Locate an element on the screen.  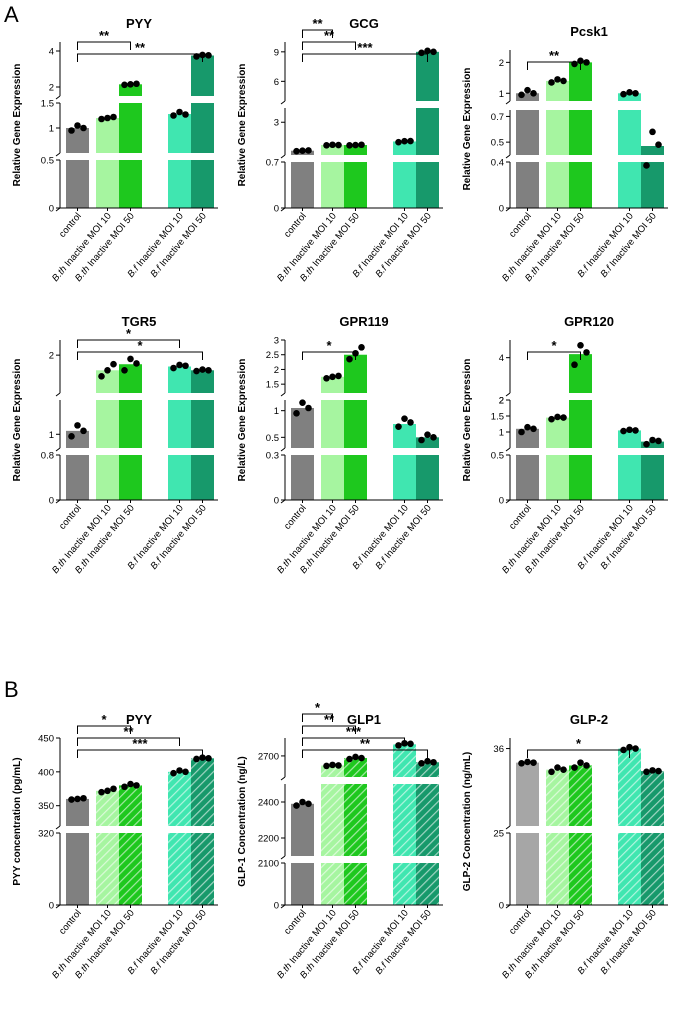
chart-title: GLP-2 is located at coordinates (589, 719).